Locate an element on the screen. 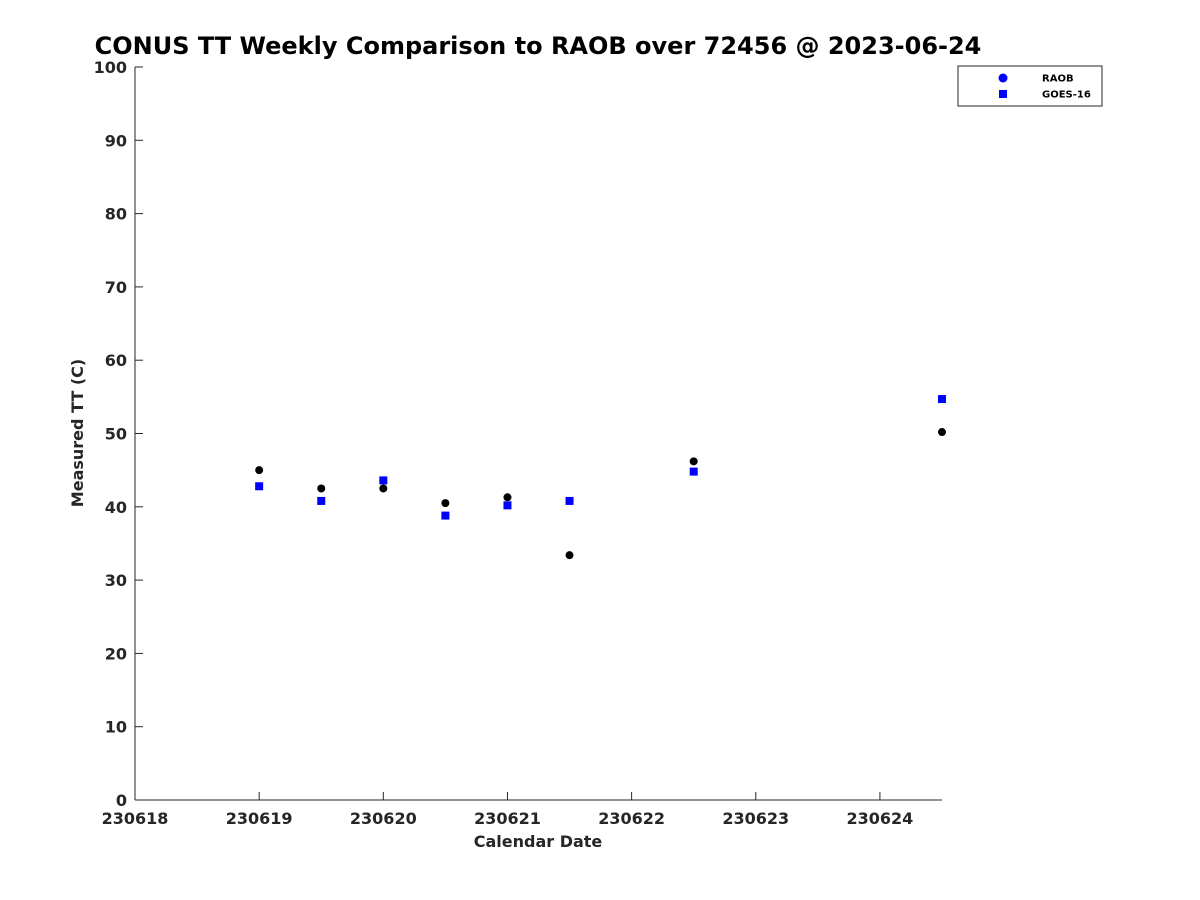 This screenshot has width=1200, height=900. legend: RAOB GOES-16 is located at coordinates (1030, 86).